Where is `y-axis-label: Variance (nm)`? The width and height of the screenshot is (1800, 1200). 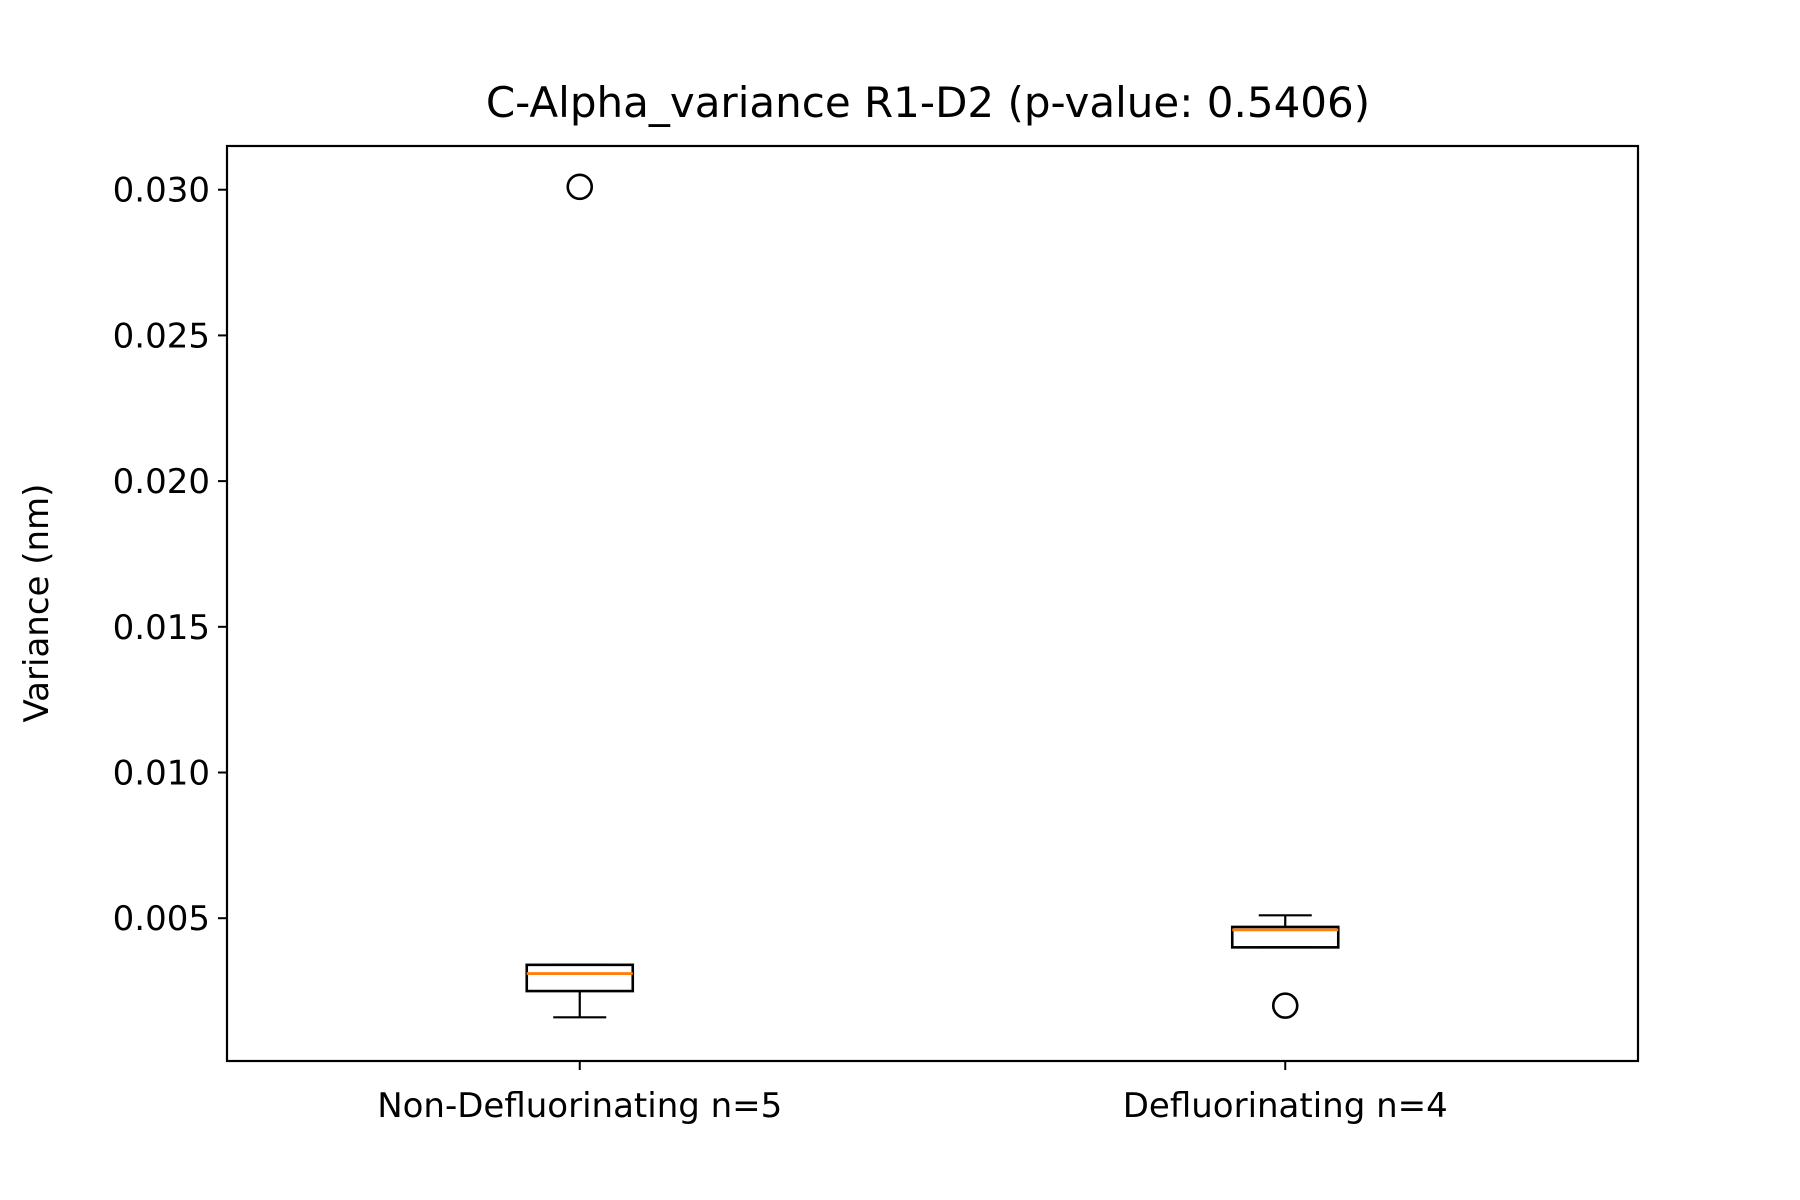 y-axis-label: Variance (nm) is located at coordinates (37, 603).